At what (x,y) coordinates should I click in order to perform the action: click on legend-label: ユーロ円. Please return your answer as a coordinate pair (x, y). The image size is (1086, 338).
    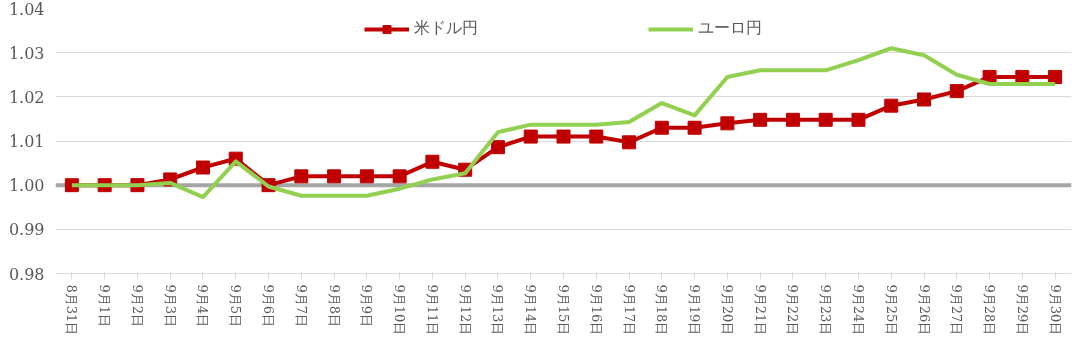
    Looking at the image, I should click on (730, 28).